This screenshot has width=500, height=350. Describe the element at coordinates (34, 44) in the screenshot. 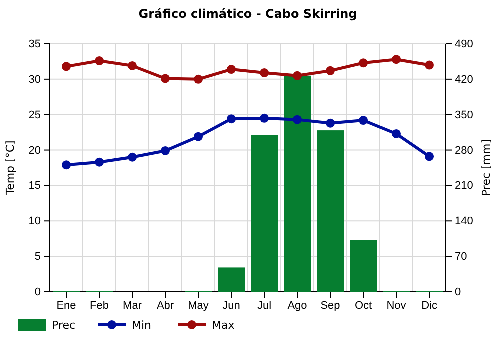

I see `y-tick-label: 35` at that location.